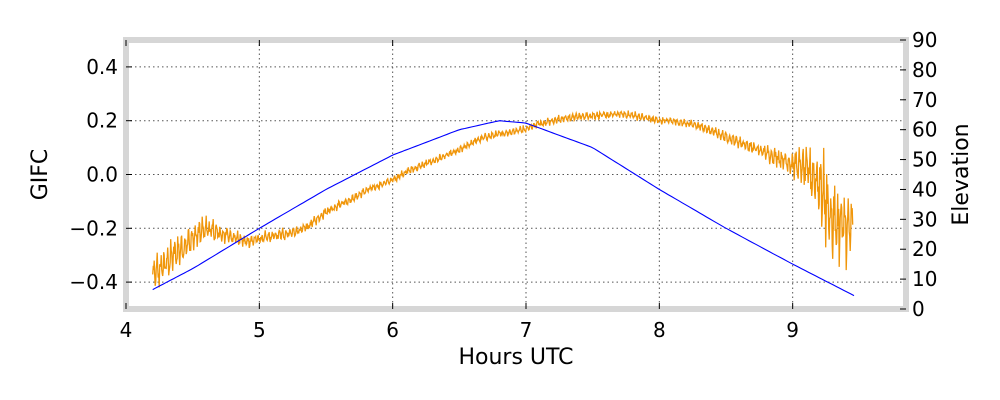  Describe the element at coordinates (792, 330) in the screenshot. I see `x-tick-label-5: 9` at that location.